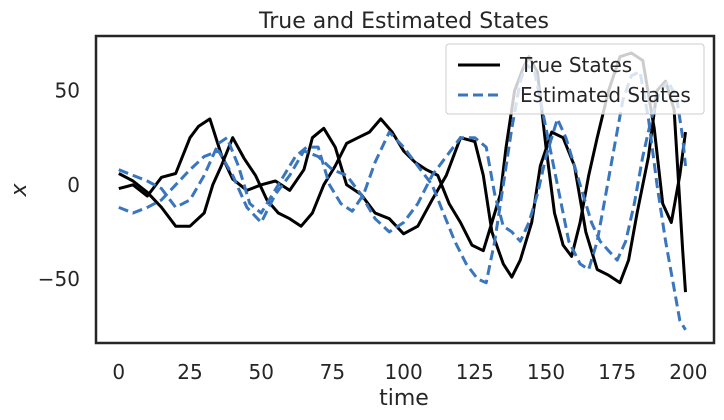  I want to click on y-axis-label: x, so click(19, 190).